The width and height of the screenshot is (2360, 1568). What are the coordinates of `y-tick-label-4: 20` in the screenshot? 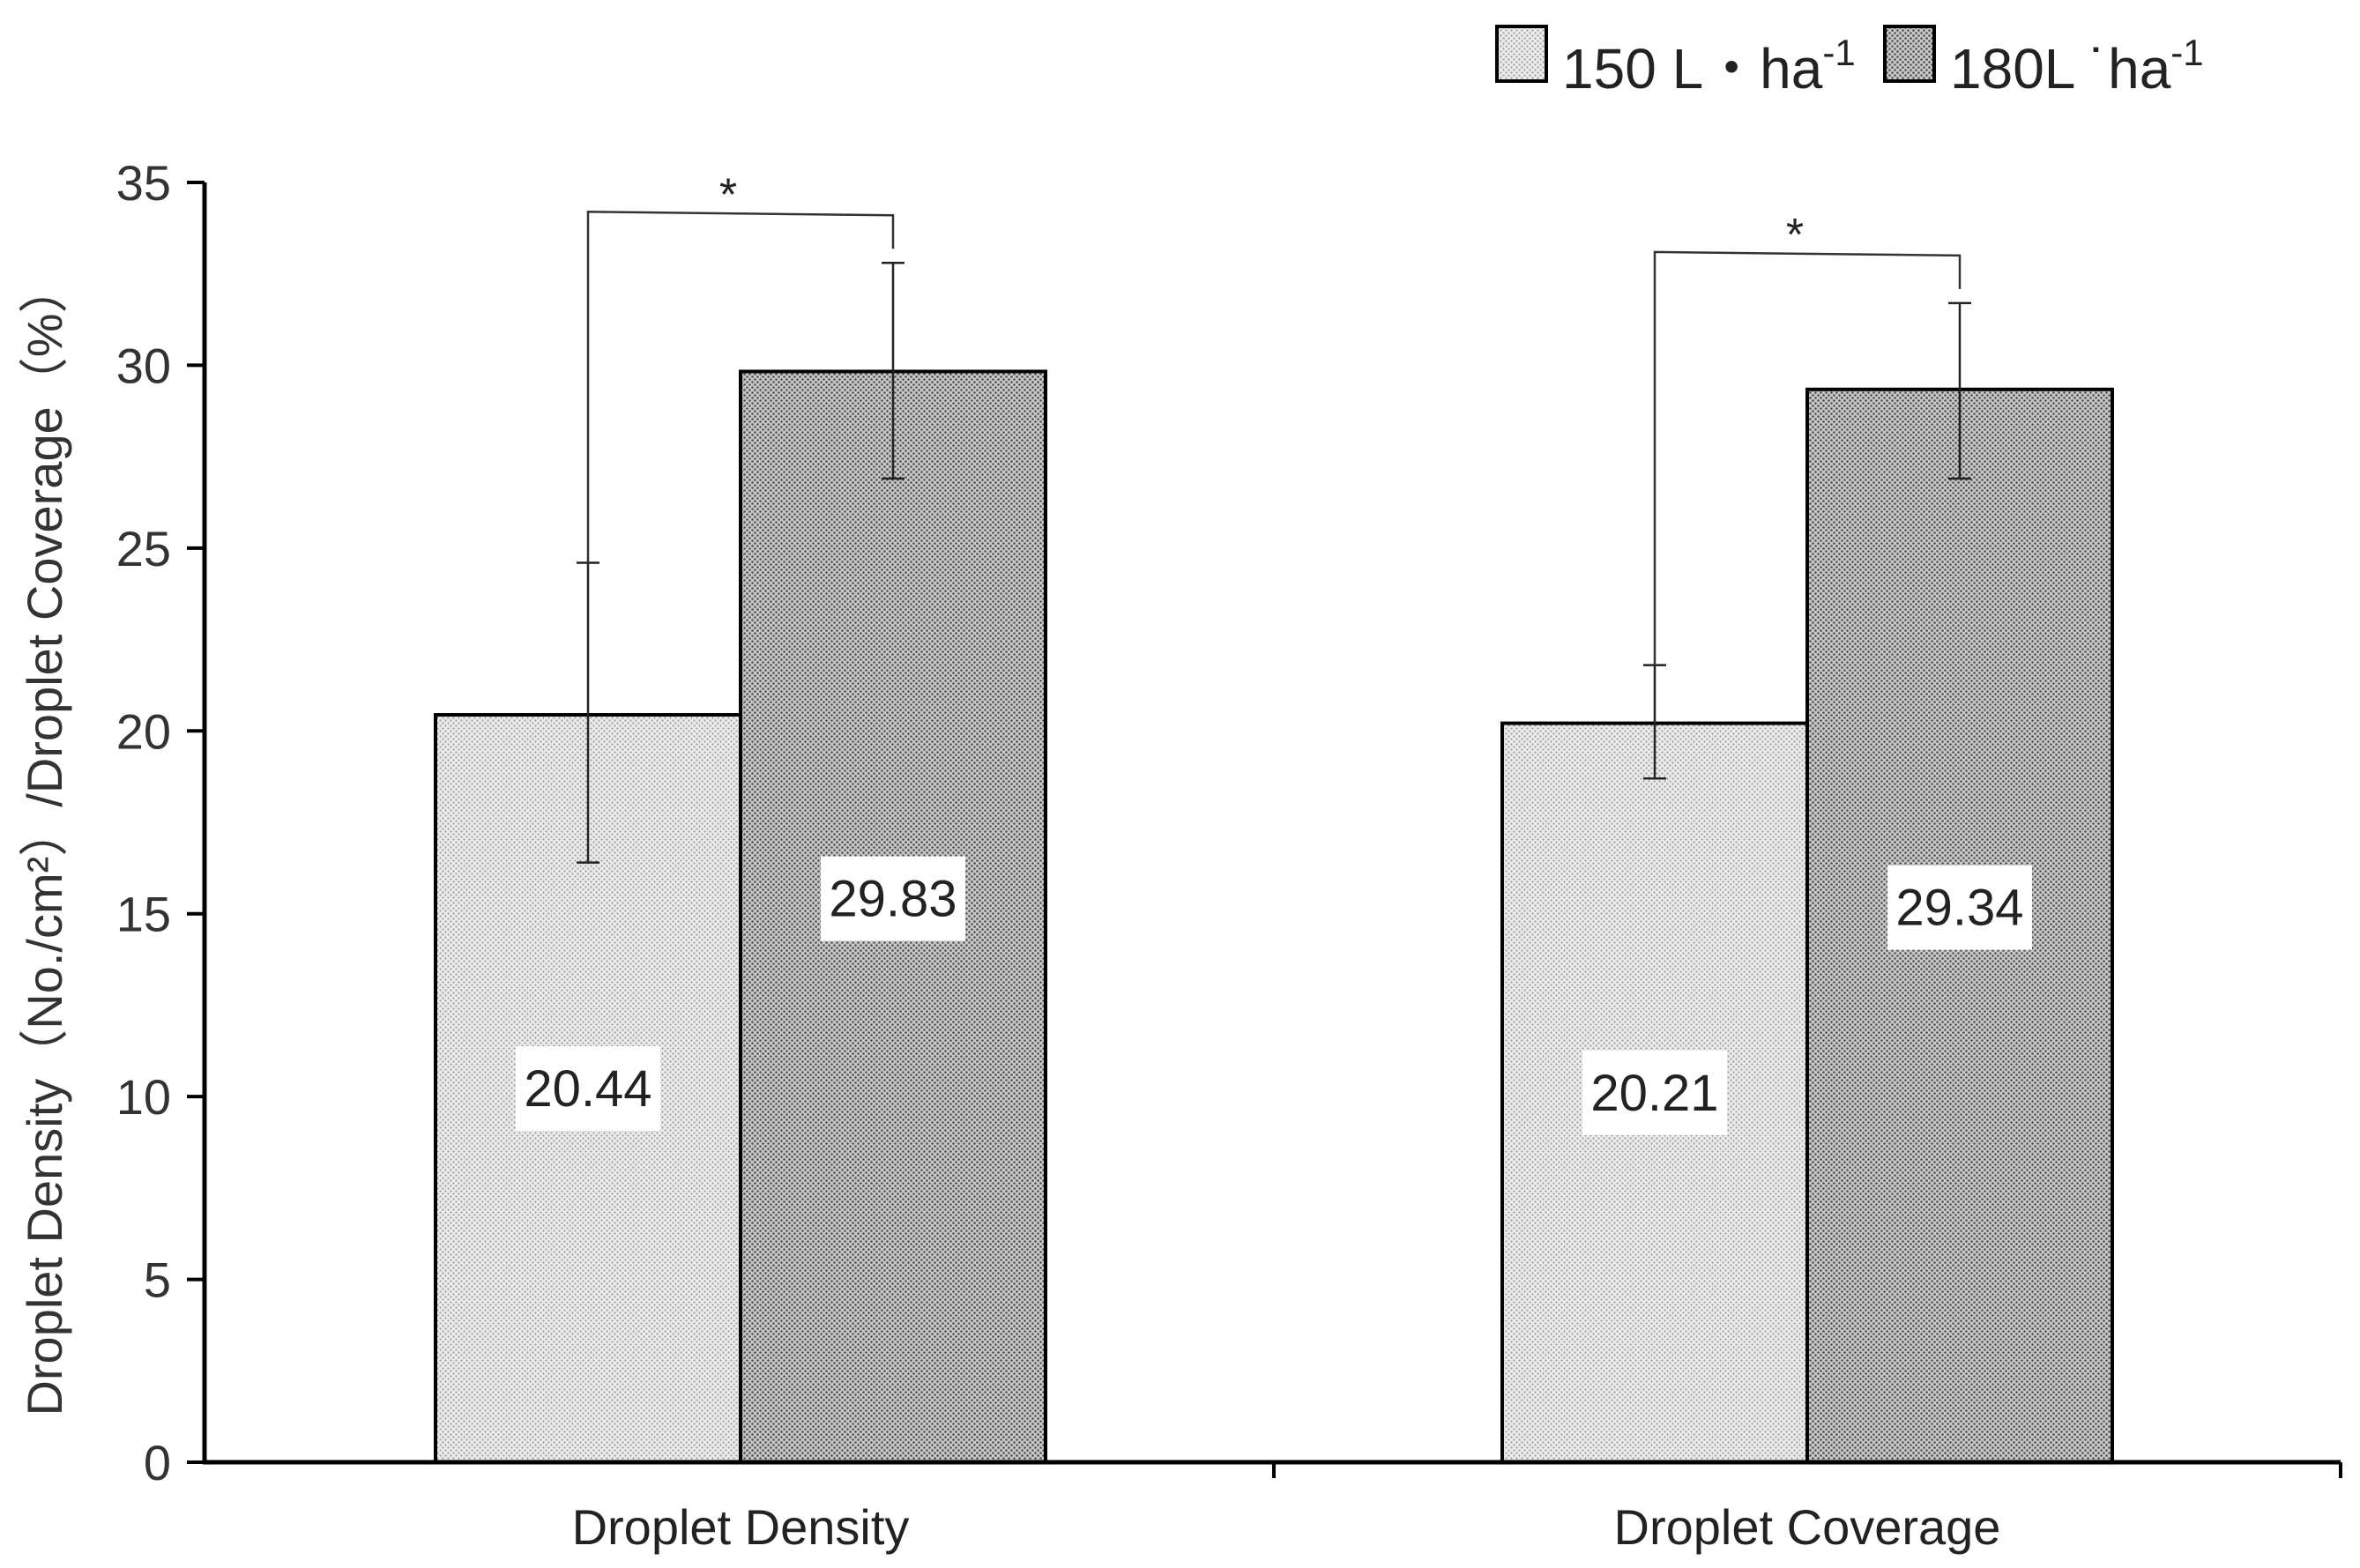 It's located at (143, 731).